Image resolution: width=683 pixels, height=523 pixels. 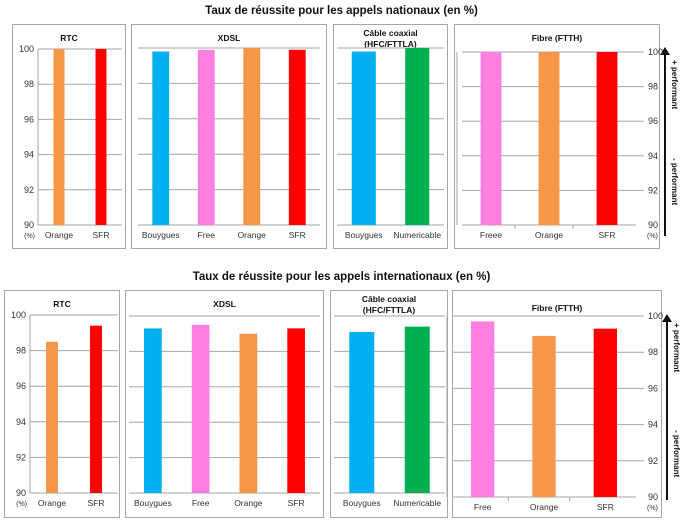 What do you see at coordinates (69, 136) in the screenshot?
I see `panel-national-rtc: RTC` at bounding box center [69, 136].